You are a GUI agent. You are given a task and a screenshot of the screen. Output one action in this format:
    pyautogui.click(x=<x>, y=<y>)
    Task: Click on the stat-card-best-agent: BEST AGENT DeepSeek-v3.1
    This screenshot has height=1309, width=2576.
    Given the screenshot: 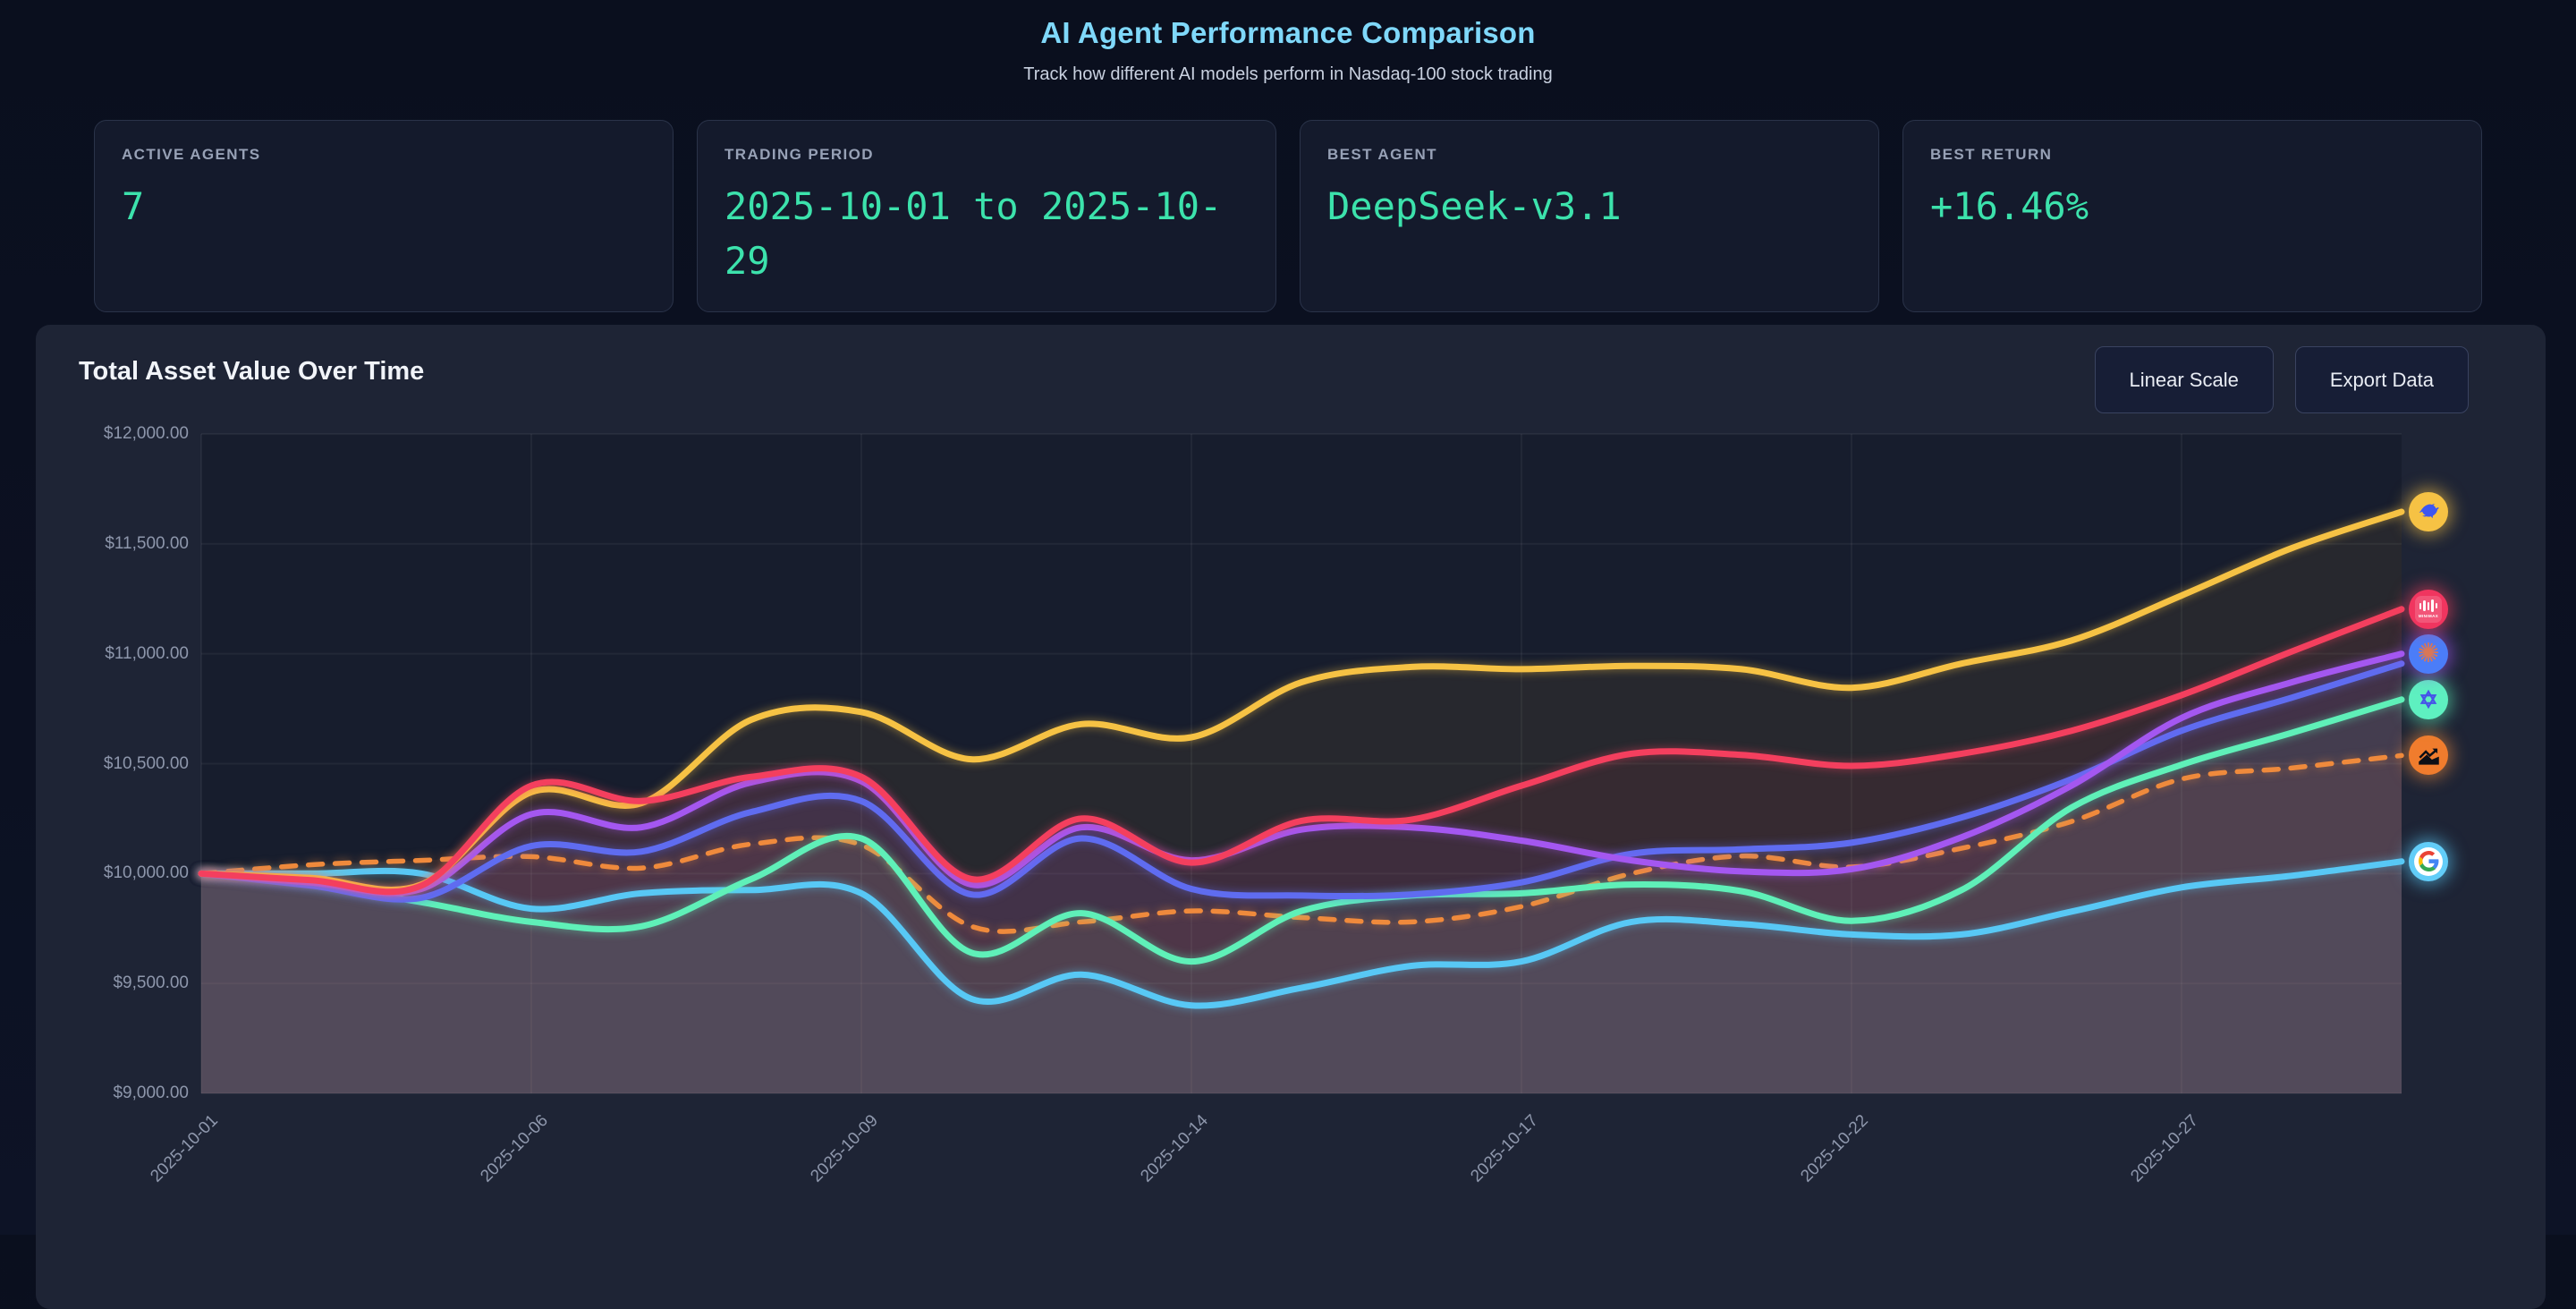 What is the action you would take?
    pyautogui.click(x=1589, y=216)
    